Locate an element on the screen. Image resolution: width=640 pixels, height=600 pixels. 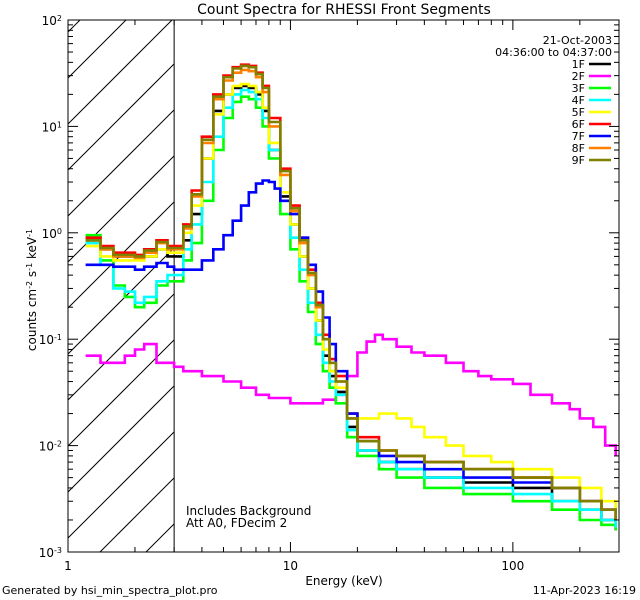
legend-label-4F: 4F is located at coordinates (578, 100).